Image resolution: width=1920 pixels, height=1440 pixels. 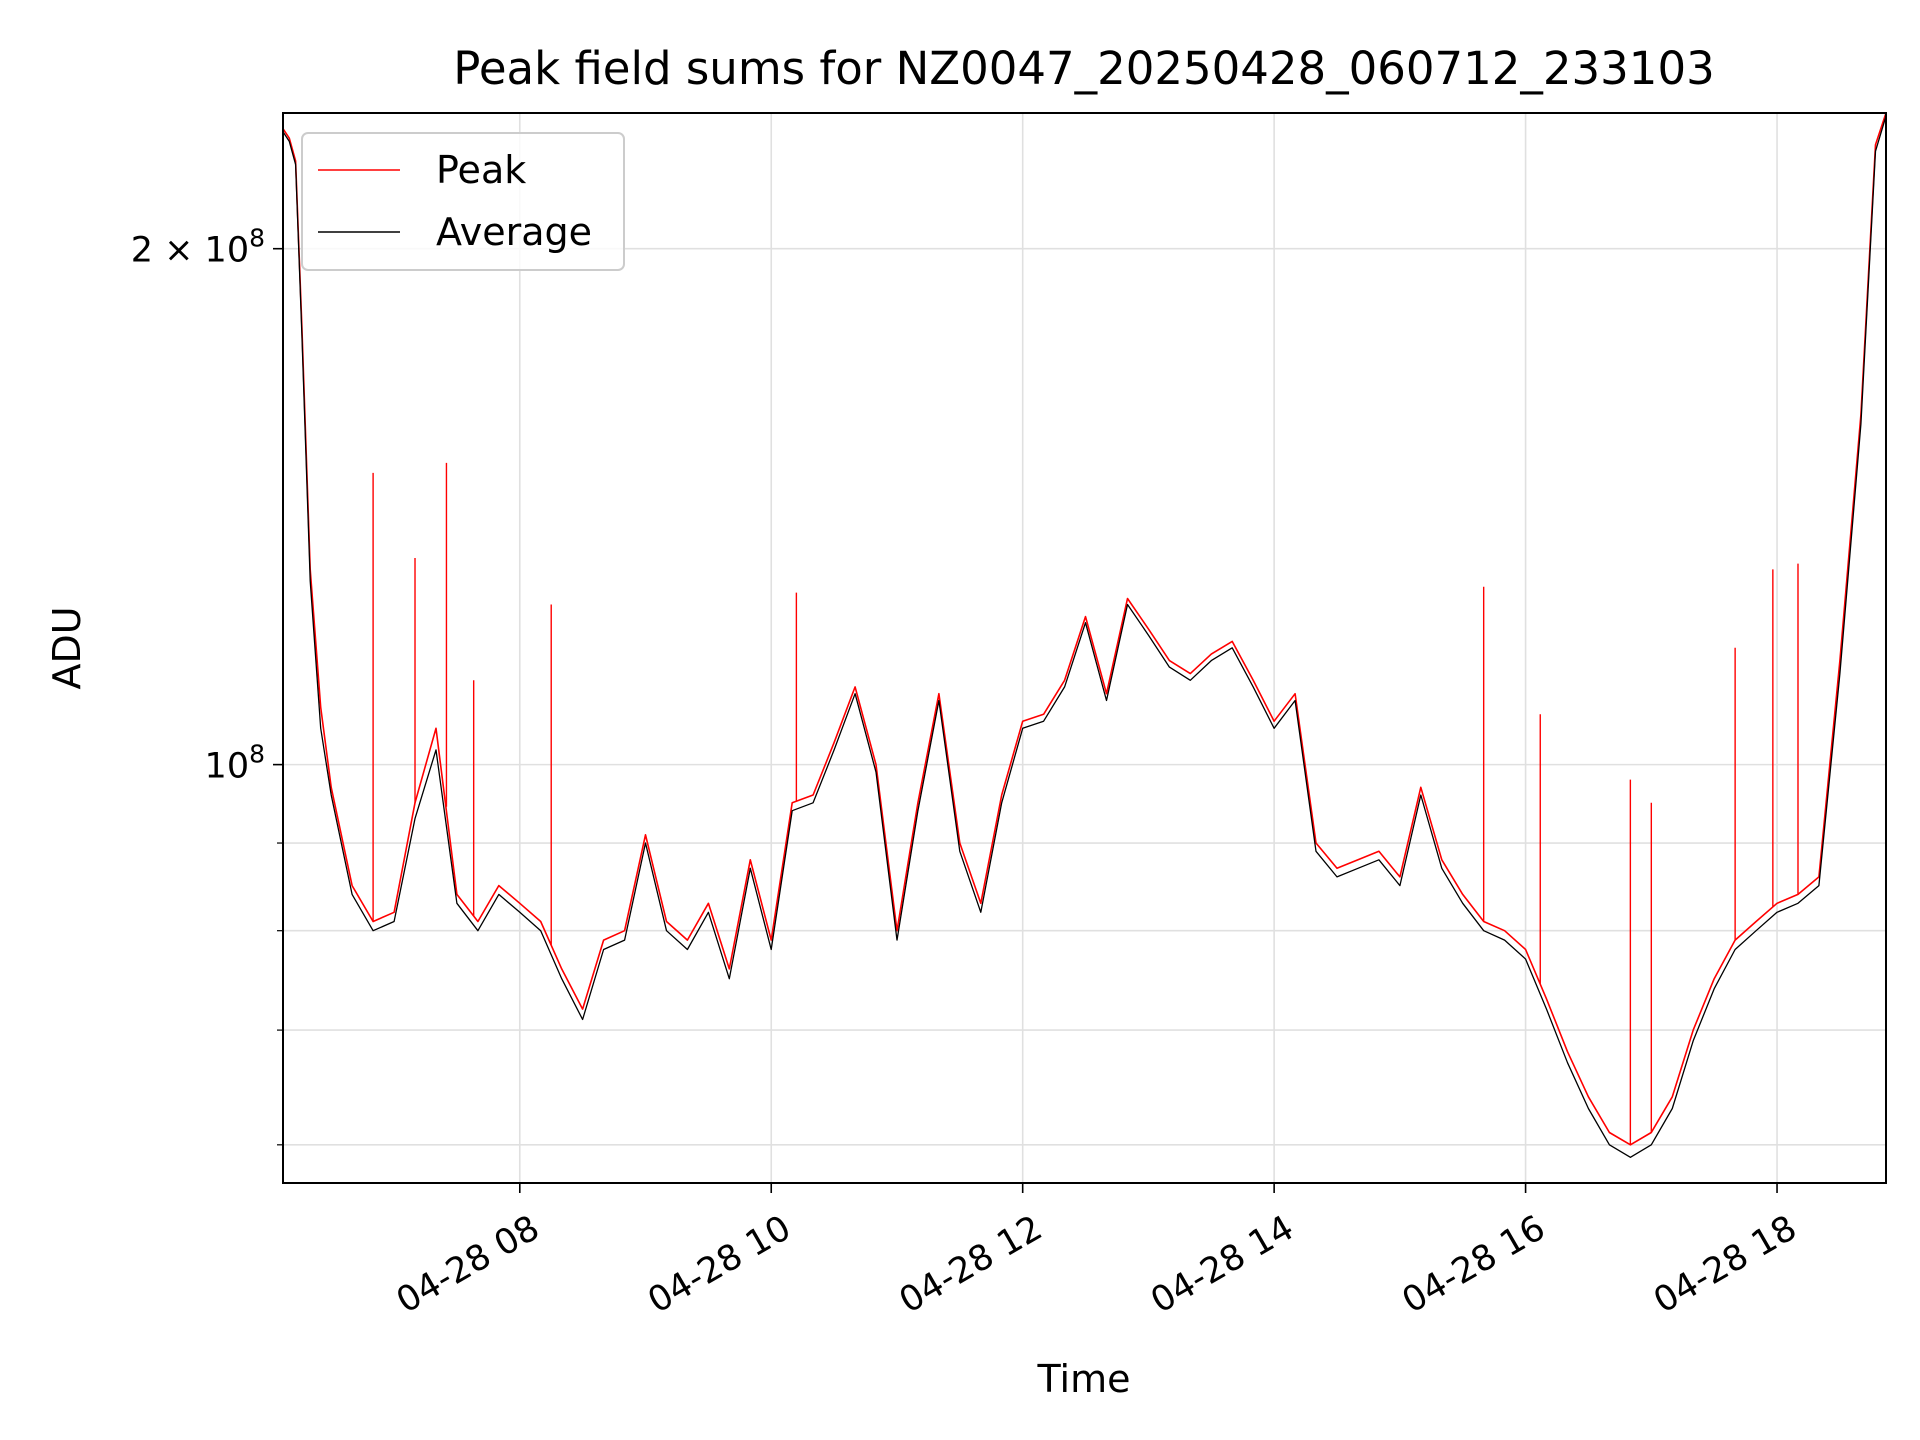 What do you see at coordinates (198, 247) in the screenshot?
I see `y-tick-label: 2 × 108` at bounding box center [198, 247].